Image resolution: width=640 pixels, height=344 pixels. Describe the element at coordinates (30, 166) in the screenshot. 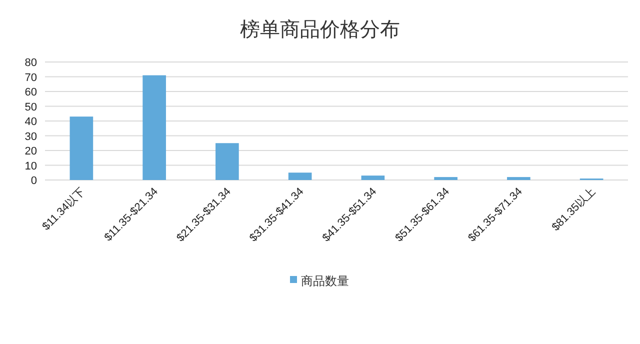

I see `y-tick-label: 10` at that location.